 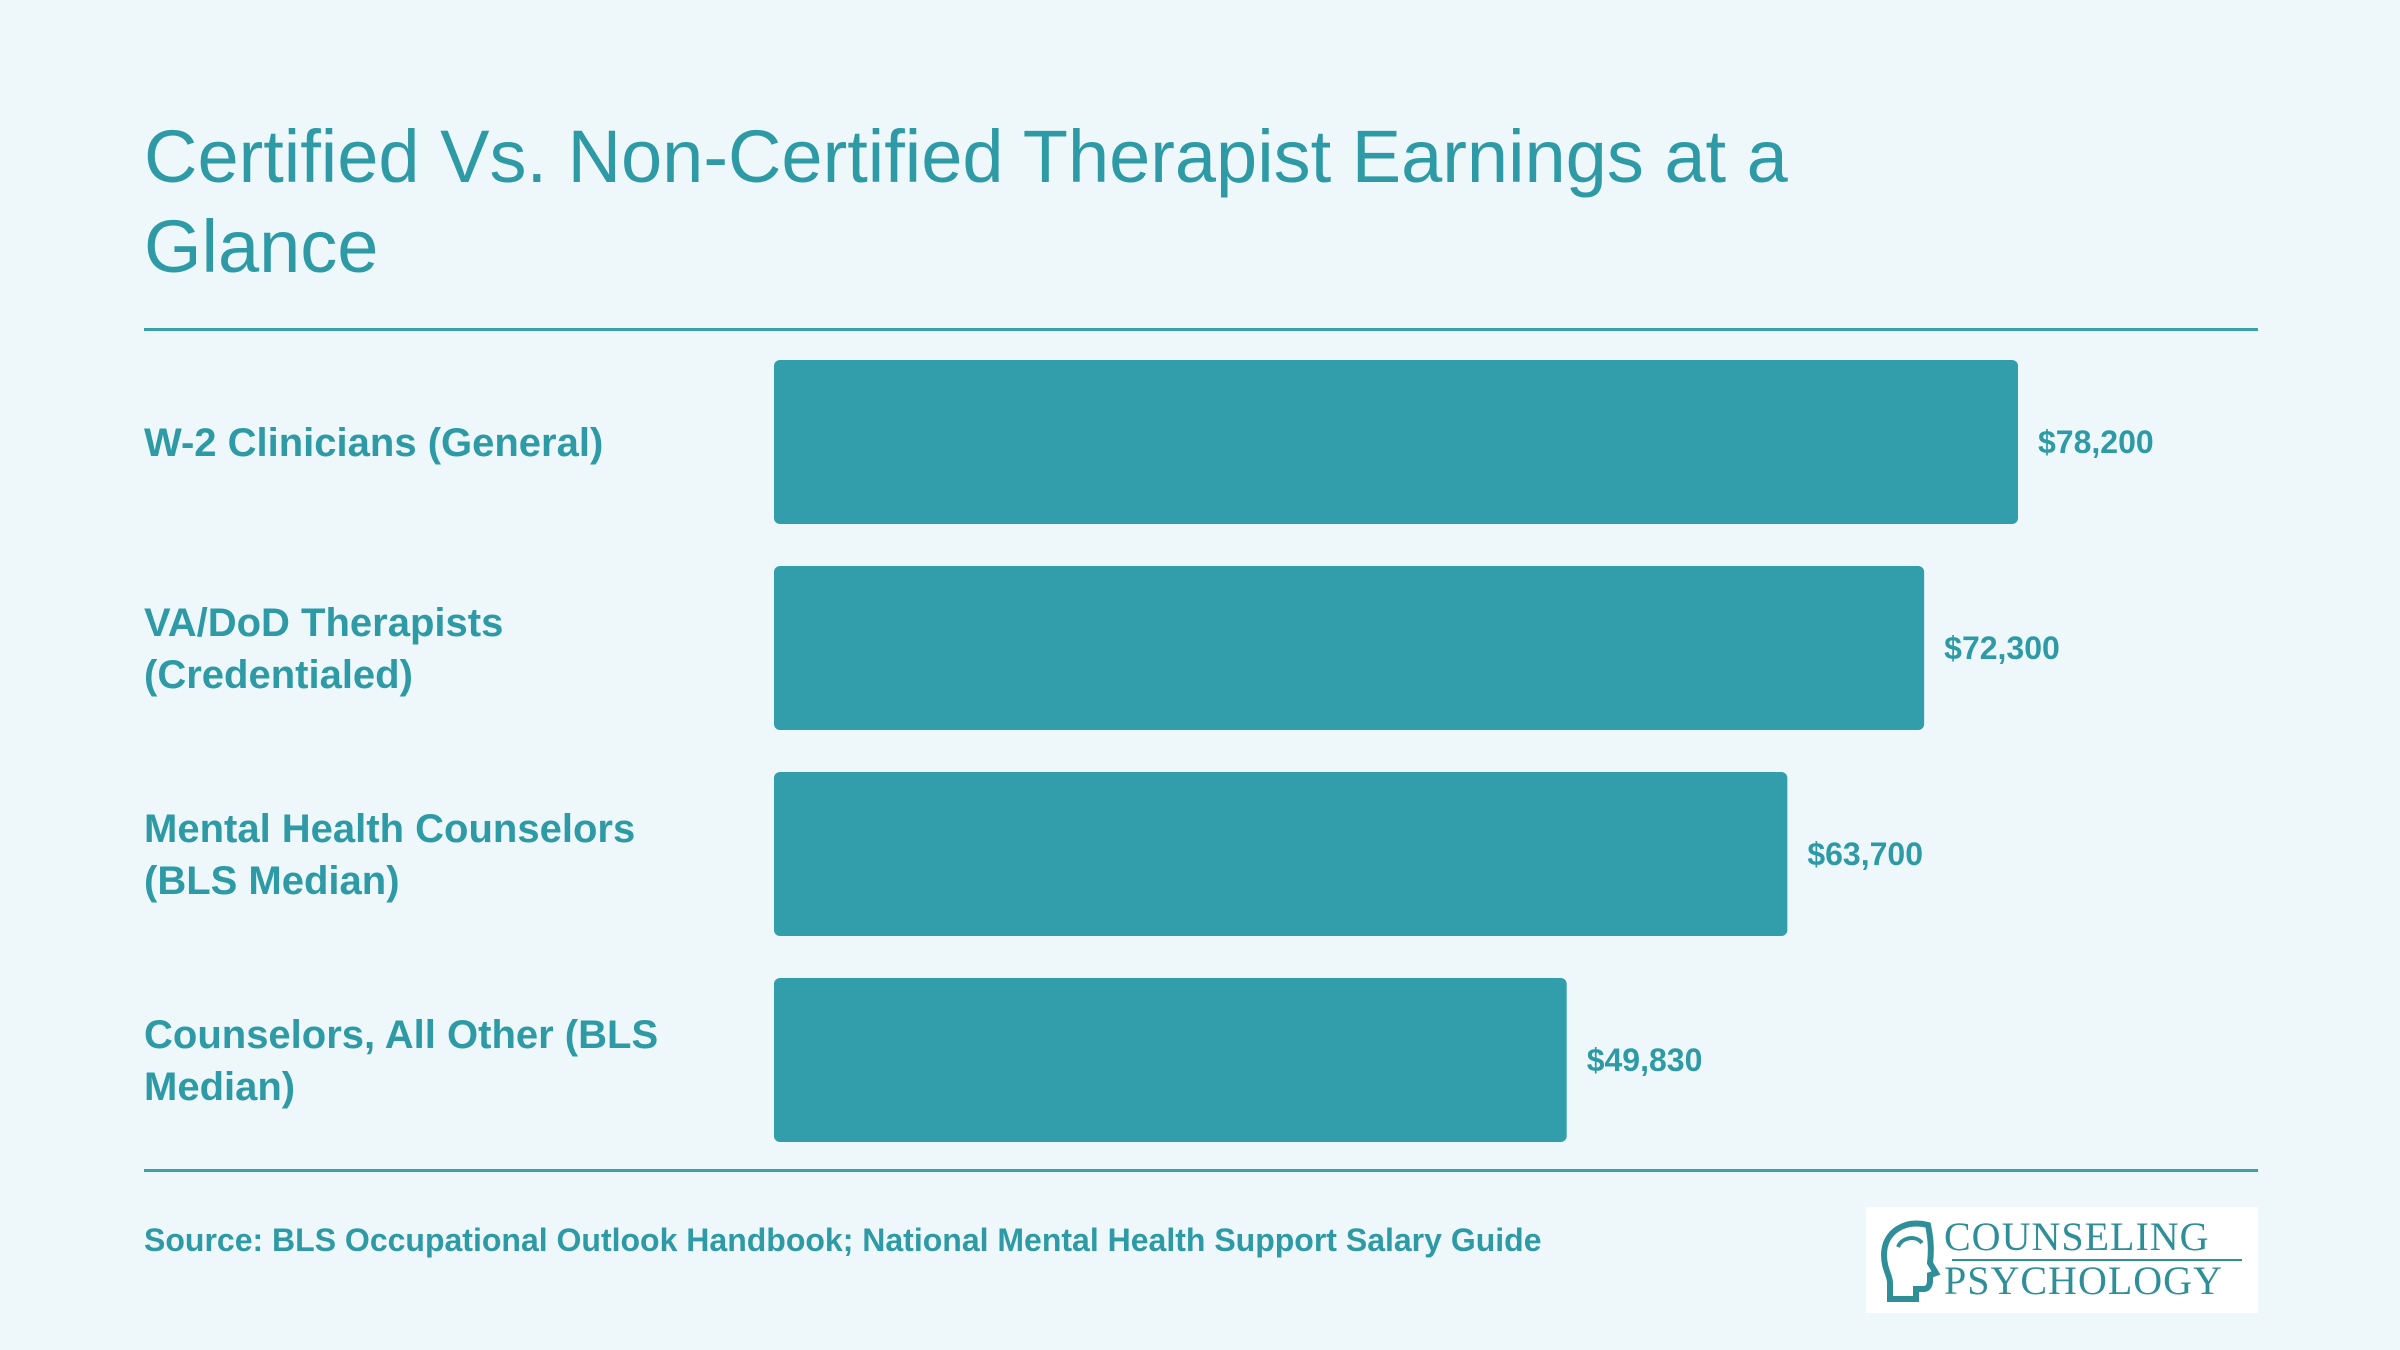 I want to click on value-label-1: $78,200, so click(x=2096, y=442).